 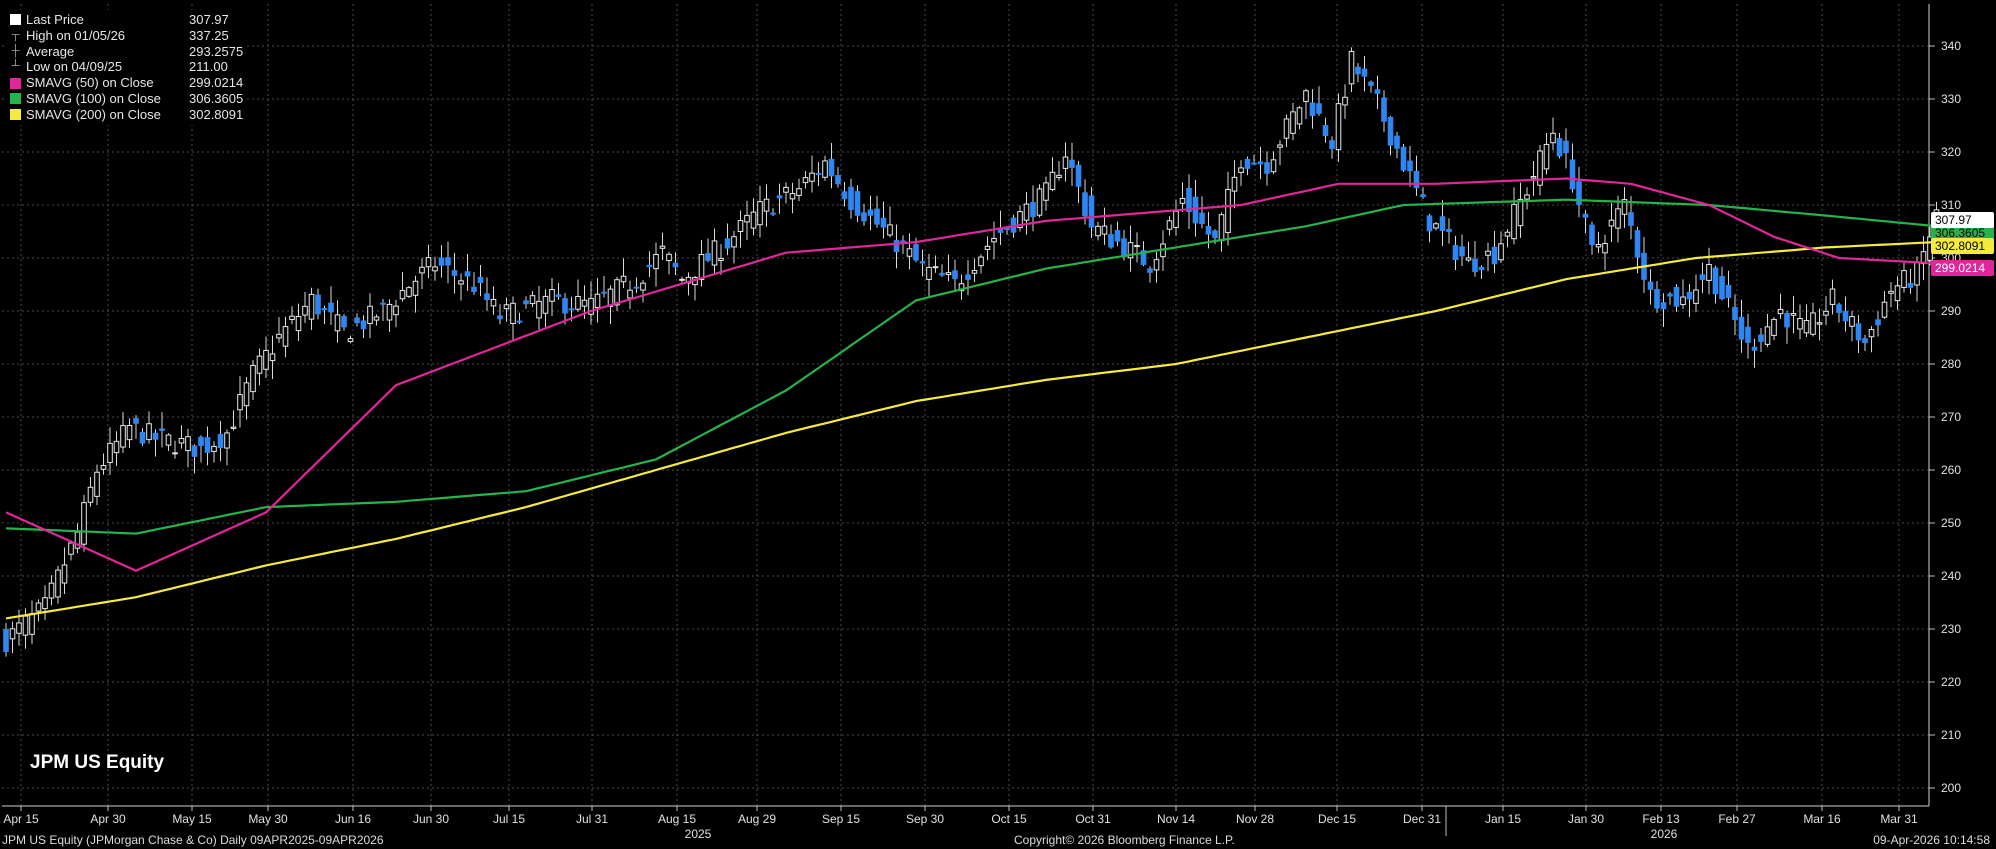 I want to click on x-tick-label: May 30, so click(x=268, y=819).